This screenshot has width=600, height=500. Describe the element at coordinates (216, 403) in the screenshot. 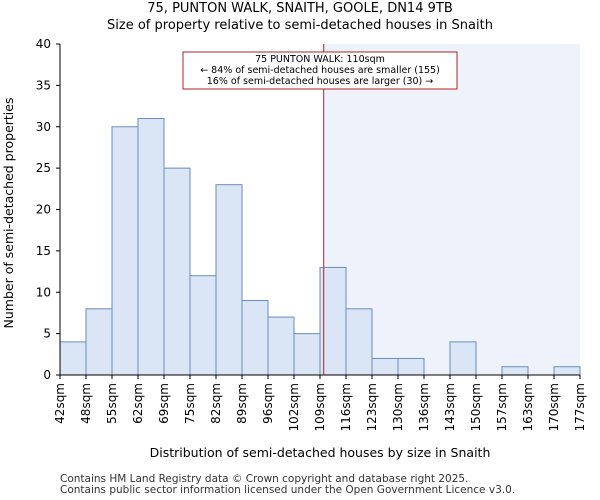

I see `x-tick-label: 82sqm` at that location.